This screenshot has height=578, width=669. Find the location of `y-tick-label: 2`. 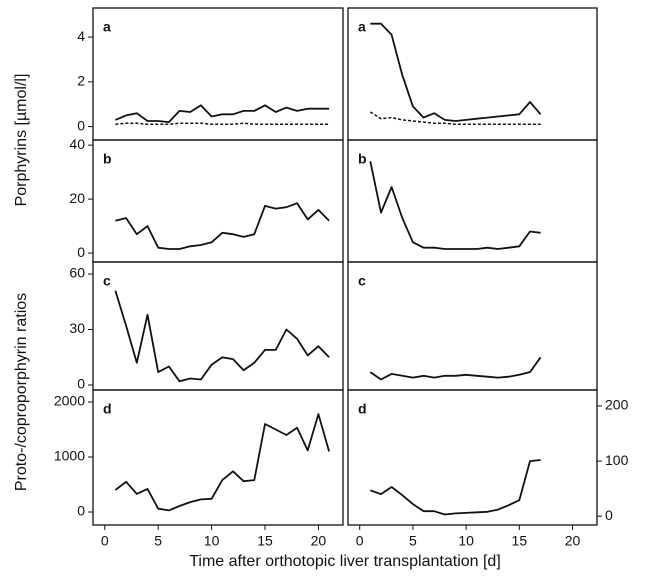

y-tick-label: 2 is located at coordinates (81, 81).